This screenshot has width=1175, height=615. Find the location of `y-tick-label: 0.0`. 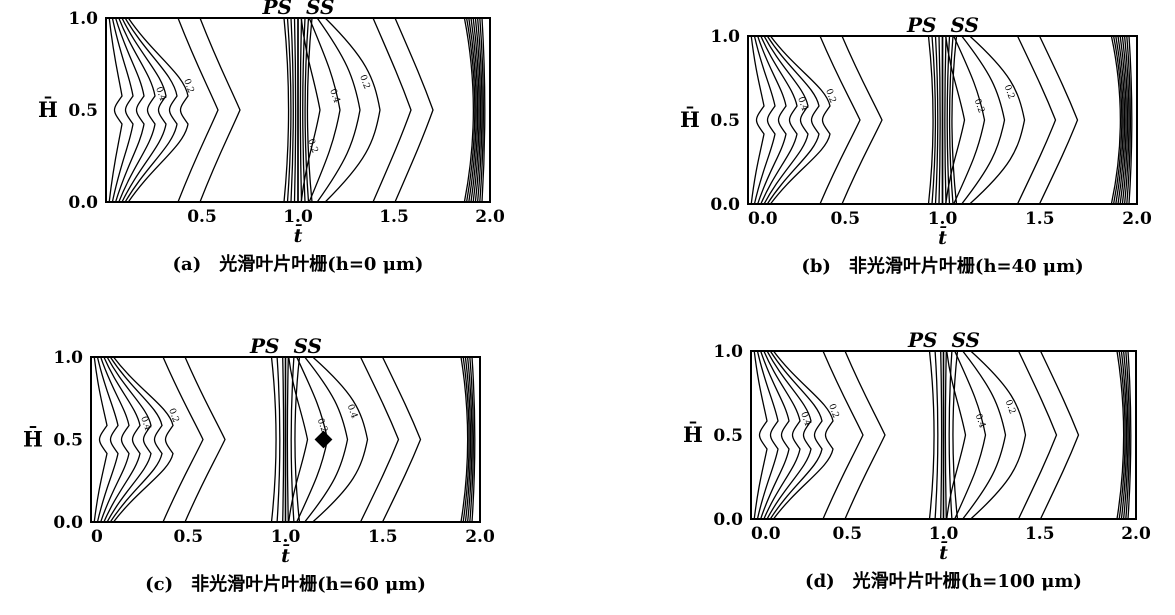

y-tick-label: 0.0 is located at coordinates (728, 520).